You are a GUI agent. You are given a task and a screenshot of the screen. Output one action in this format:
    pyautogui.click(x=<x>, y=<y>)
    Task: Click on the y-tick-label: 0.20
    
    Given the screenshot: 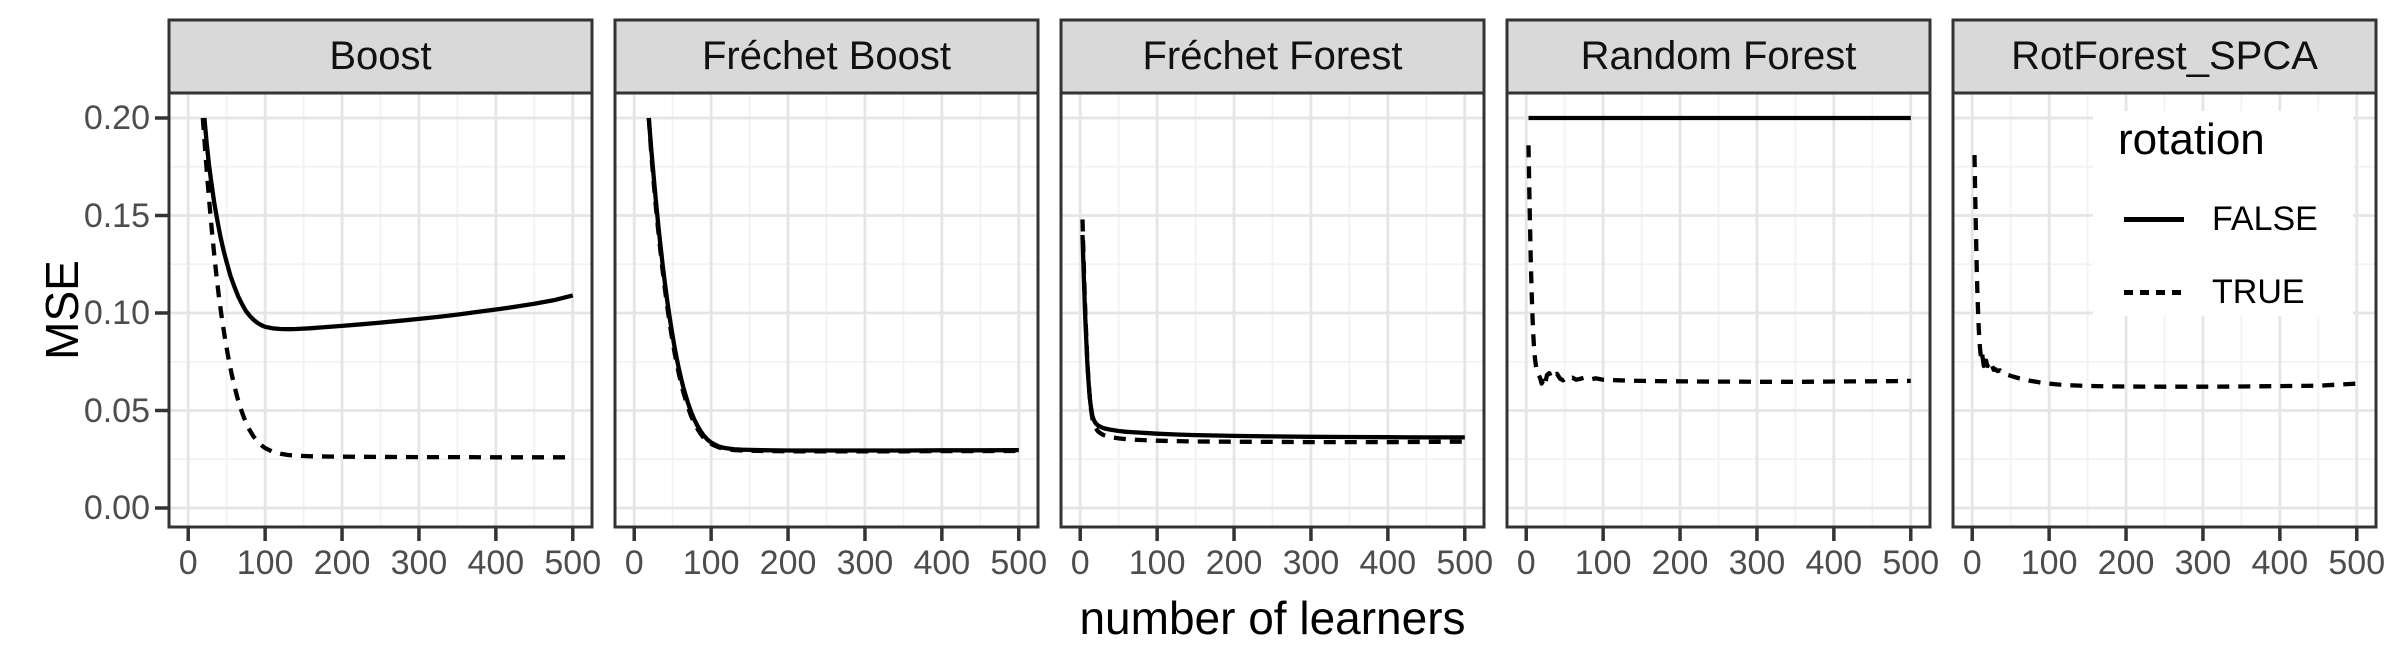 What is the action you would take?
    pyautogui.click(x=116, y=118)
    